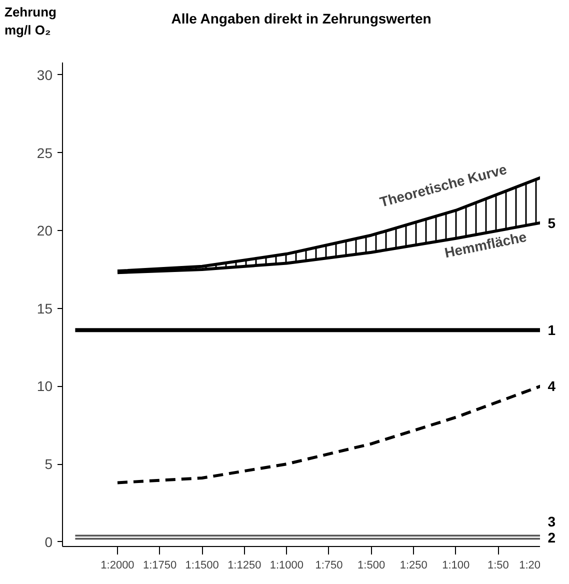 This screenshot has height=584, width=569. What do you see at coordinates (245, 566) in the screenshot?
I see `x-tick-label: 1:1250` at bounding box center [245, 566].